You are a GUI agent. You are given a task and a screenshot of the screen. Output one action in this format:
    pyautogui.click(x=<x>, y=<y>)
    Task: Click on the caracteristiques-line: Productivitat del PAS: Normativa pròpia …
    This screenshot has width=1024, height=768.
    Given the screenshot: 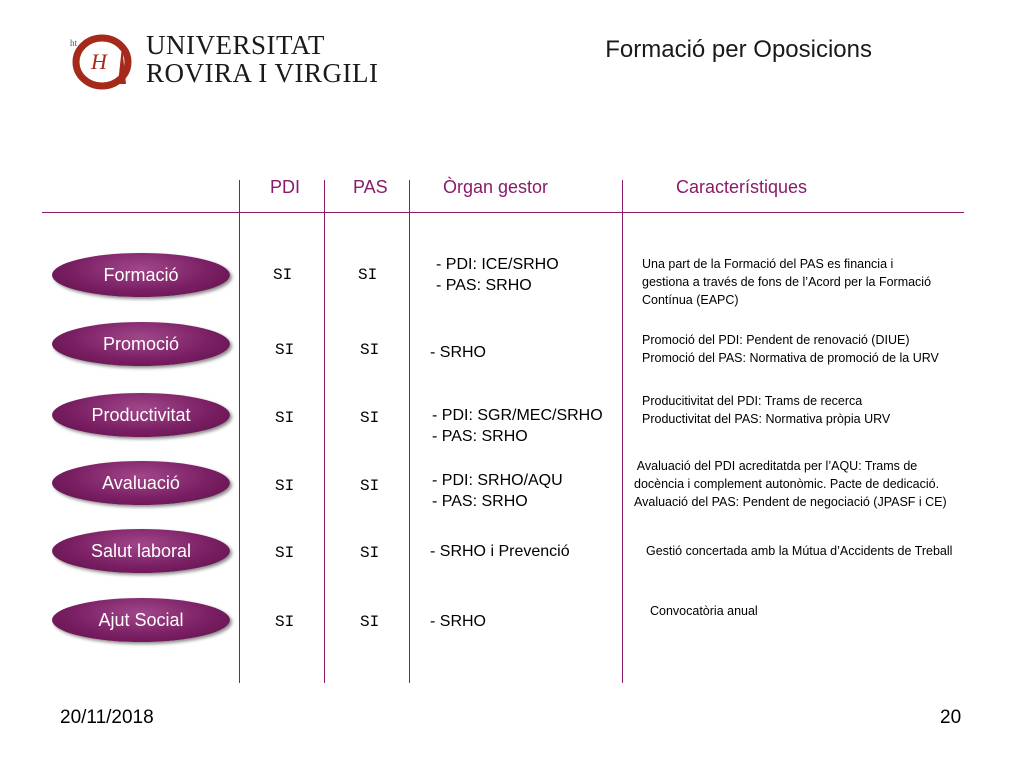 What is the action you would take?
    pyautogui.click(x=766, y=419)
    